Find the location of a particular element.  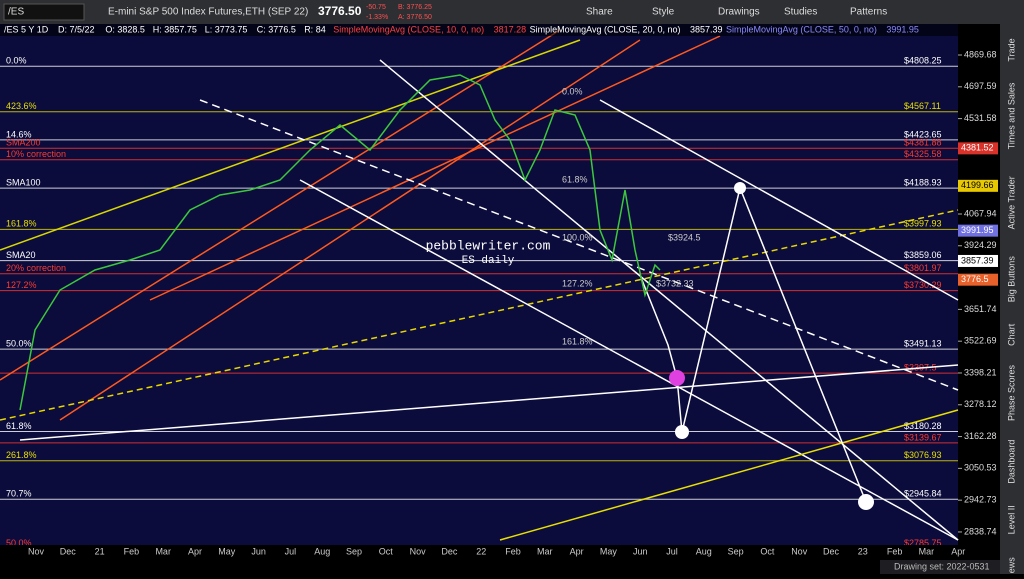

time-tick-label: Jul is located at coordinates (291, 551).